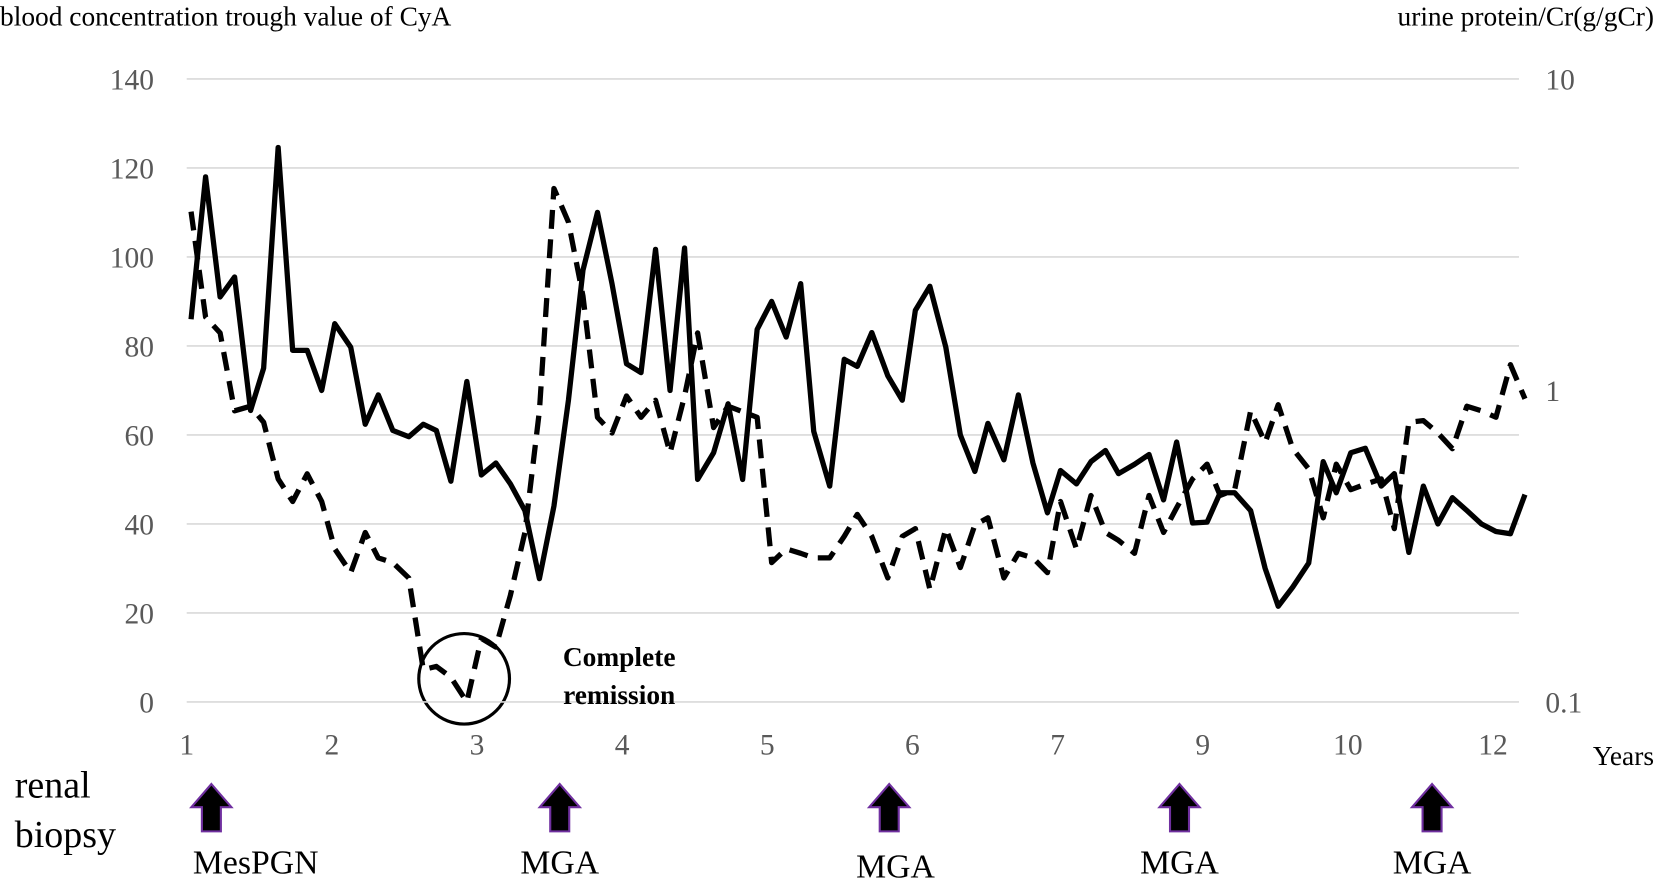  I want to click on x-tick-label: 9, so click(1202, 746).